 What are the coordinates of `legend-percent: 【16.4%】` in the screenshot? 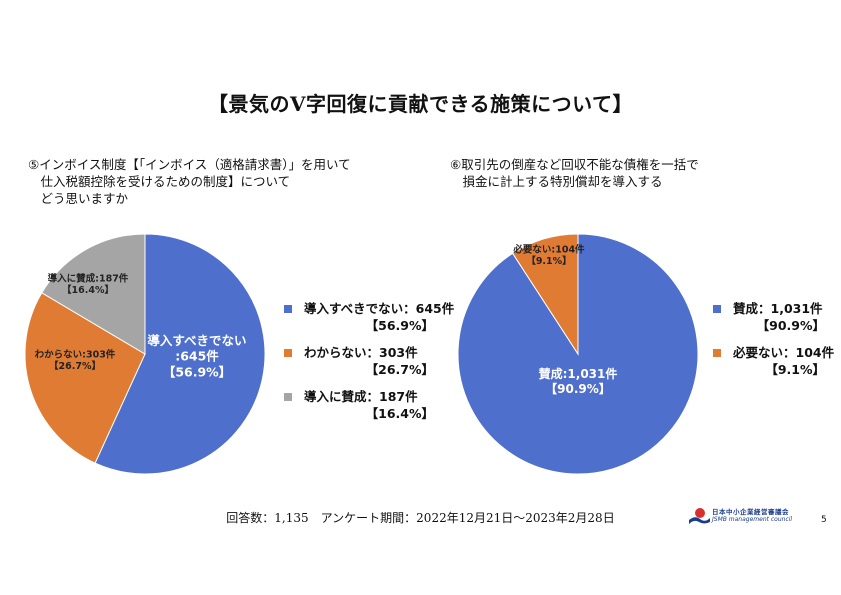 It's located at (399, 413).